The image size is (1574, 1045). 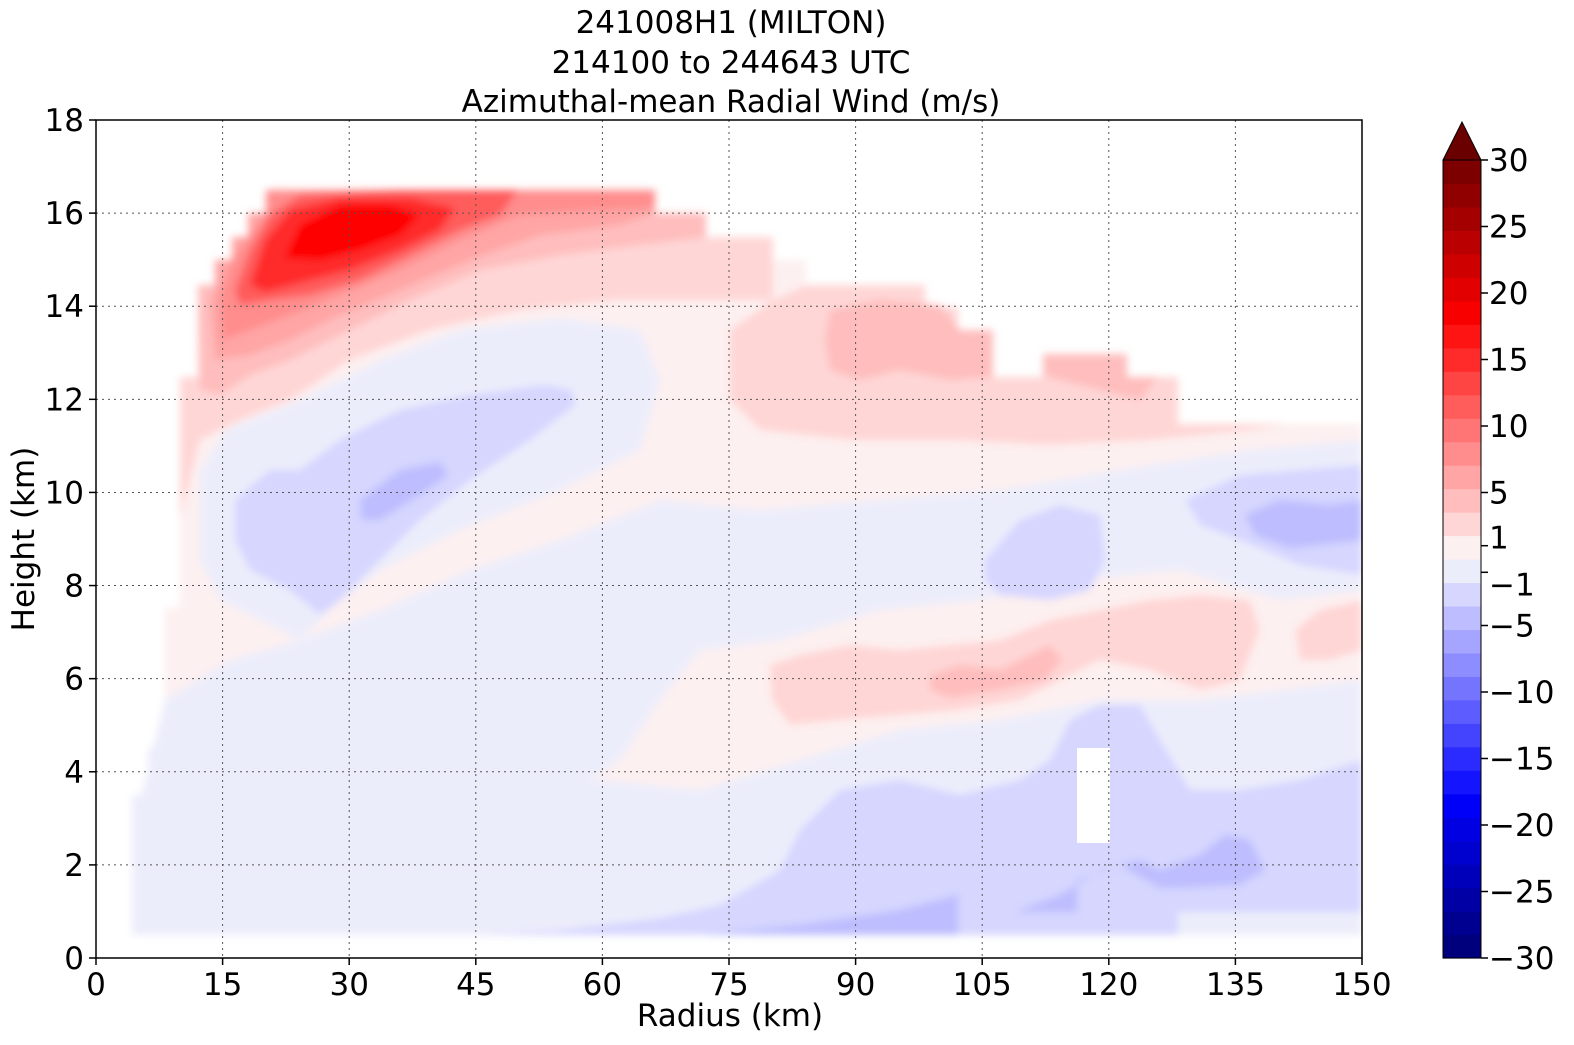 I want to click on x-tick-label-5: 75, so click(x=728, y=985).